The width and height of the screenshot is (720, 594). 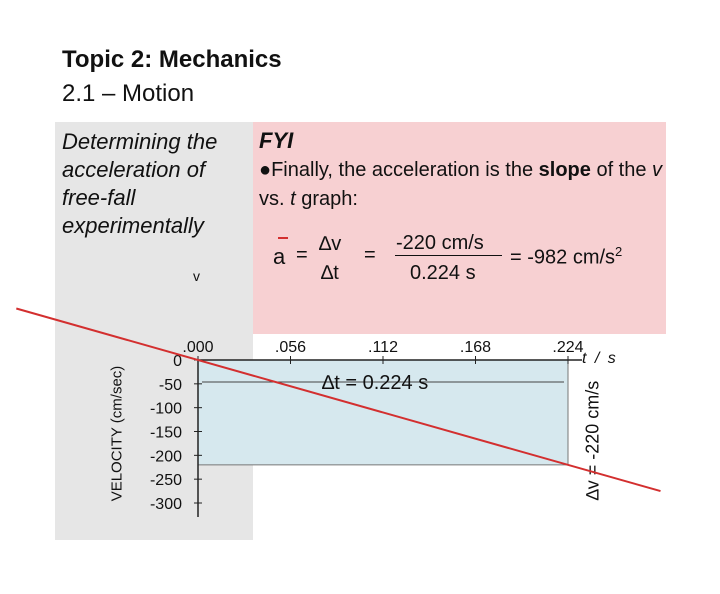 I want to click on x-tick-label: .112, so click(x=383, y=347).